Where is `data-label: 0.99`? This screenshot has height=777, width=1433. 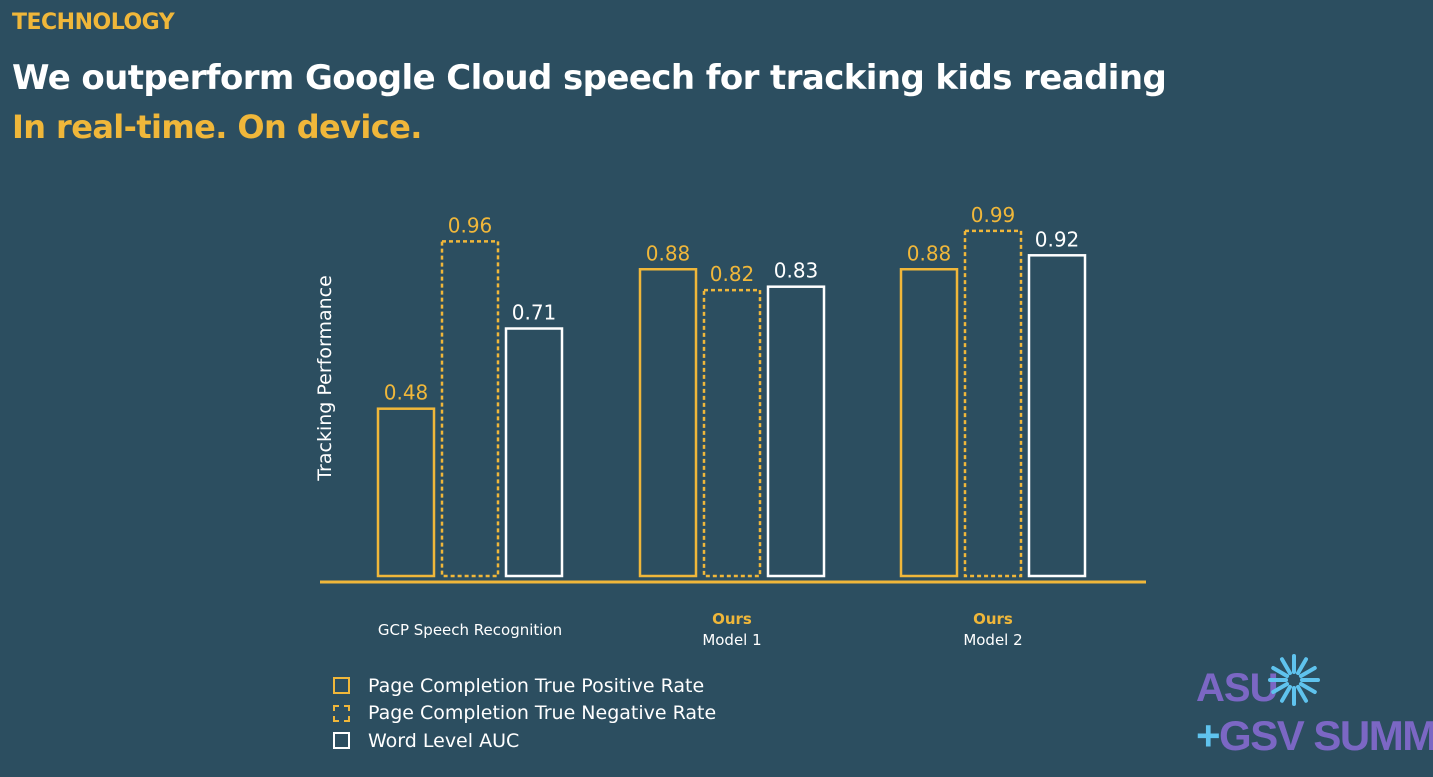 data-label: 0.99 is located at coordinates (993, 215).